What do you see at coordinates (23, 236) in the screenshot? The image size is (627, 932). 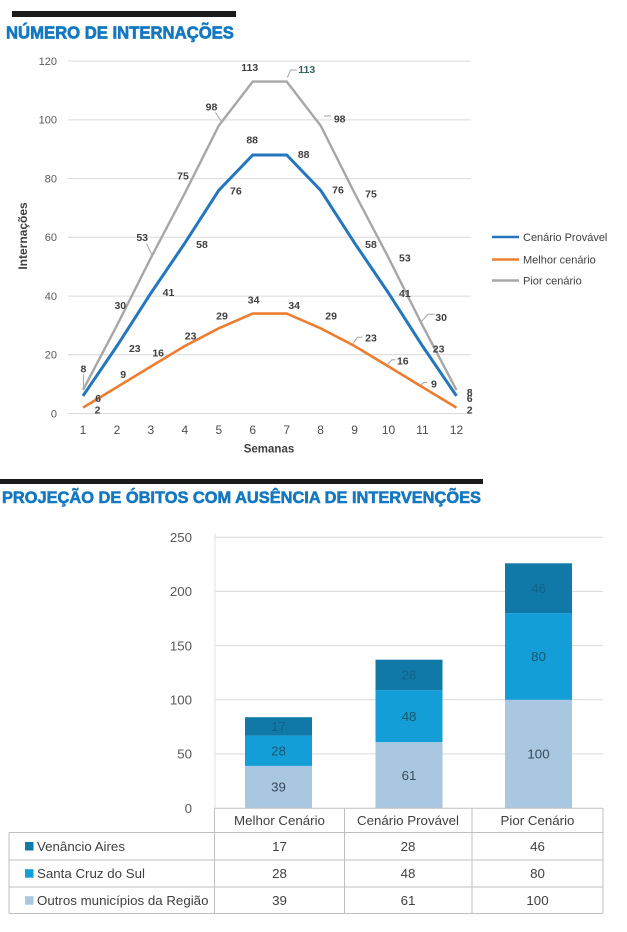 I see `svg-text: Internações` at bounding box center [23, 236].